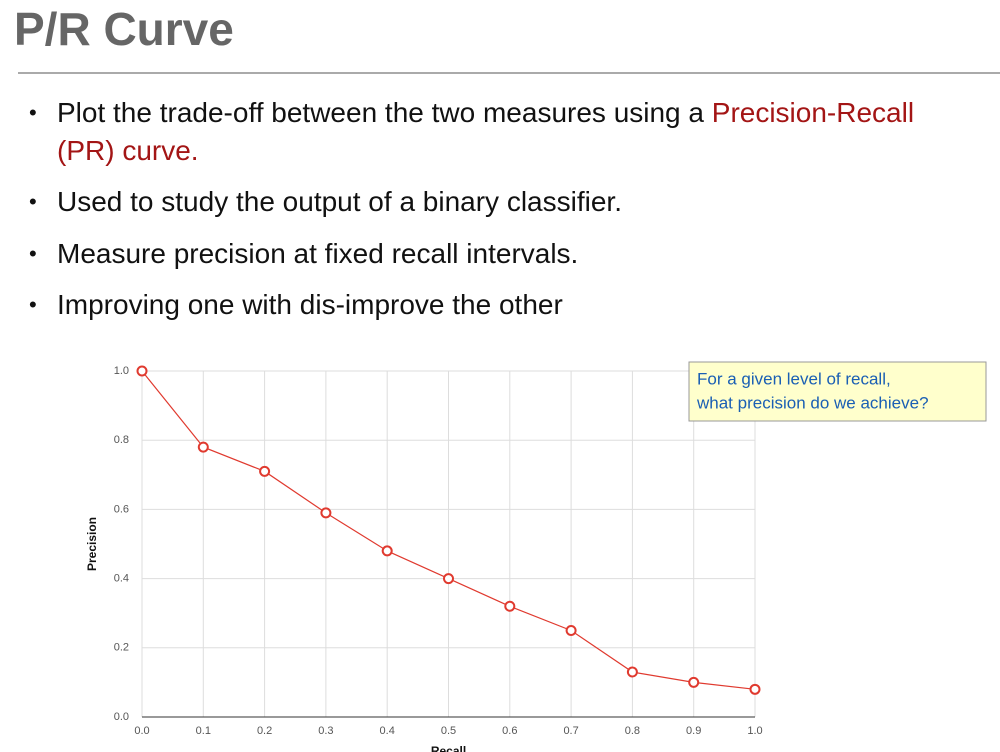  I want to click on x-tick-label: 0.1, so click(203, 731).